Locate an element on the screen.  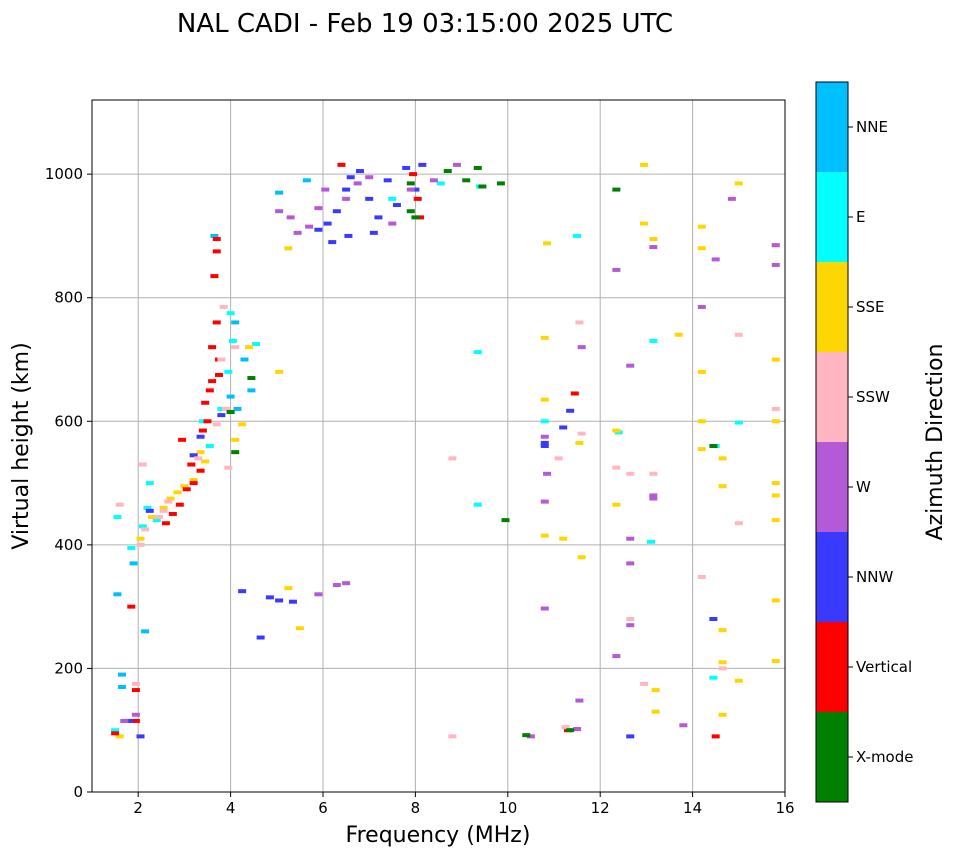
x-tick-label: 4 is located at coordinates (231, 808).